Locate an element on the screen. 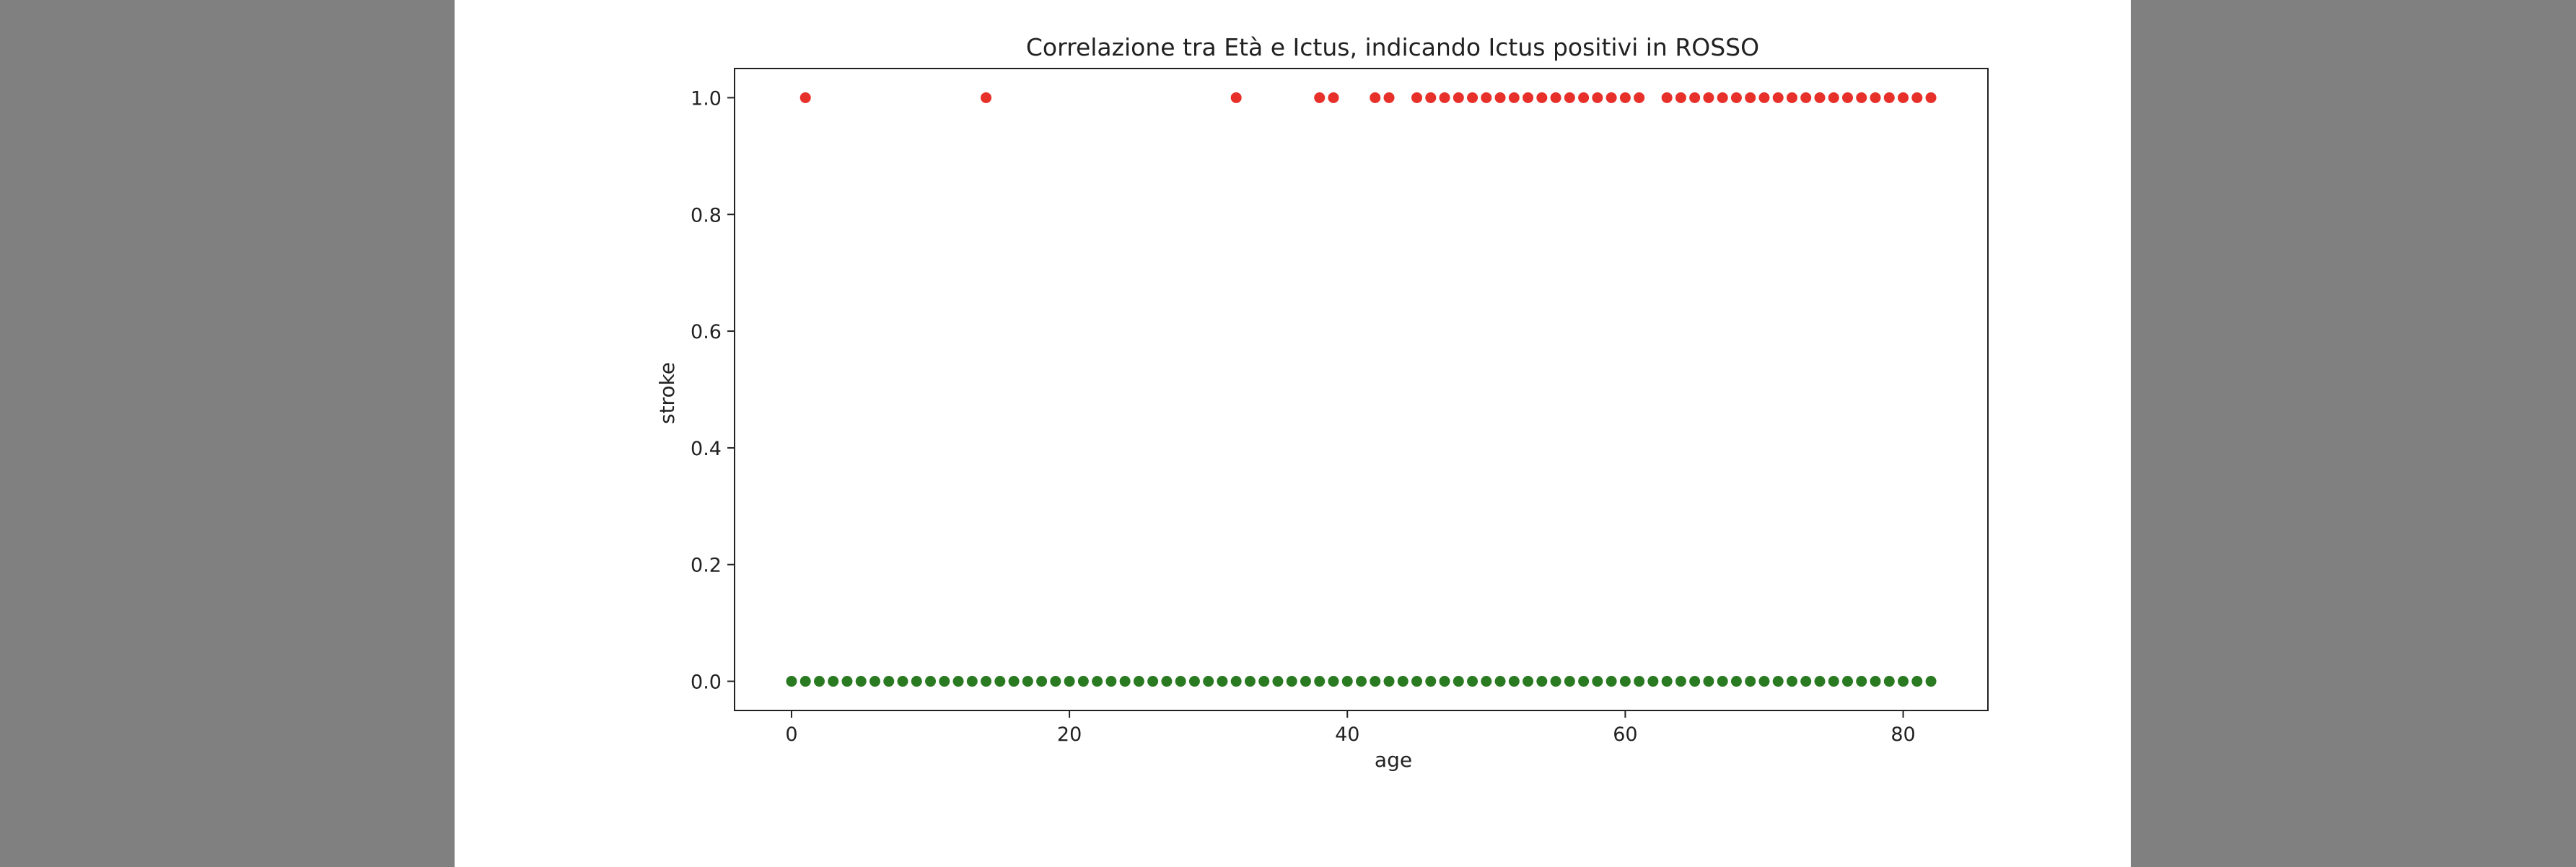 This screenshot has width=2576, height=867. y-axis: 0.0 0.2 0.4 0.6 0.8 1.0 is located at coordinates (713, 390).